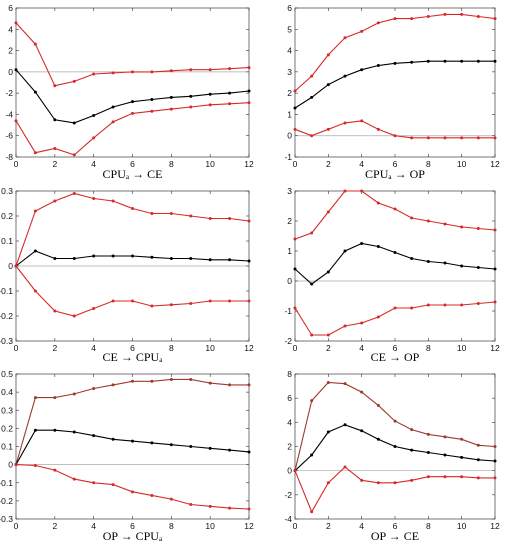  I want to click on y-tick-label: 1, so click(289, 114).